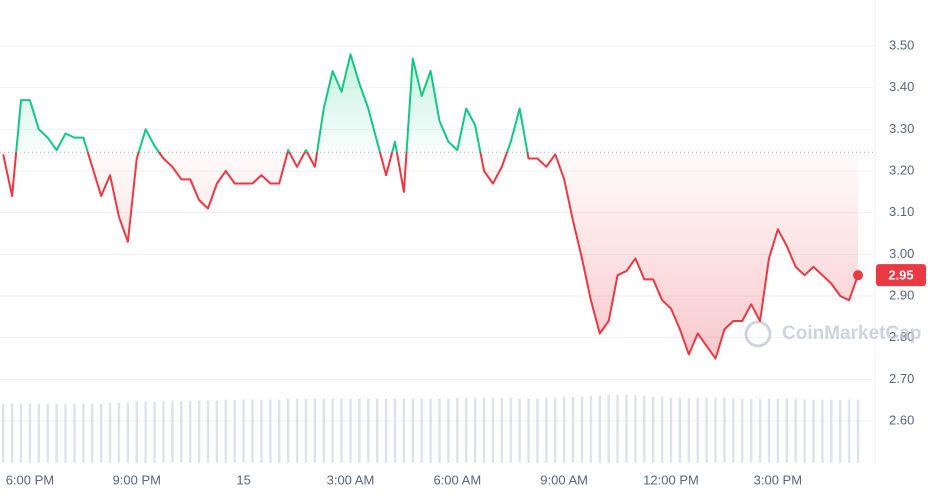 This screenshot has width=928, height=500. I want to click on x-tick-label: 6:00 PM, so click(30, 479).